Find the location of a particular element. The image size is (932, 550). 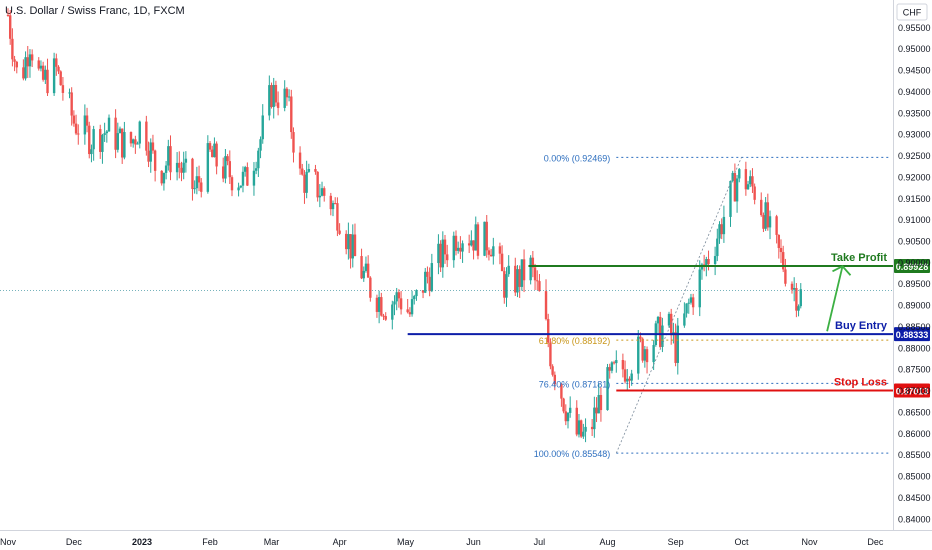

y-tick-label: 0.89000 is located at coordinates (914, 306).